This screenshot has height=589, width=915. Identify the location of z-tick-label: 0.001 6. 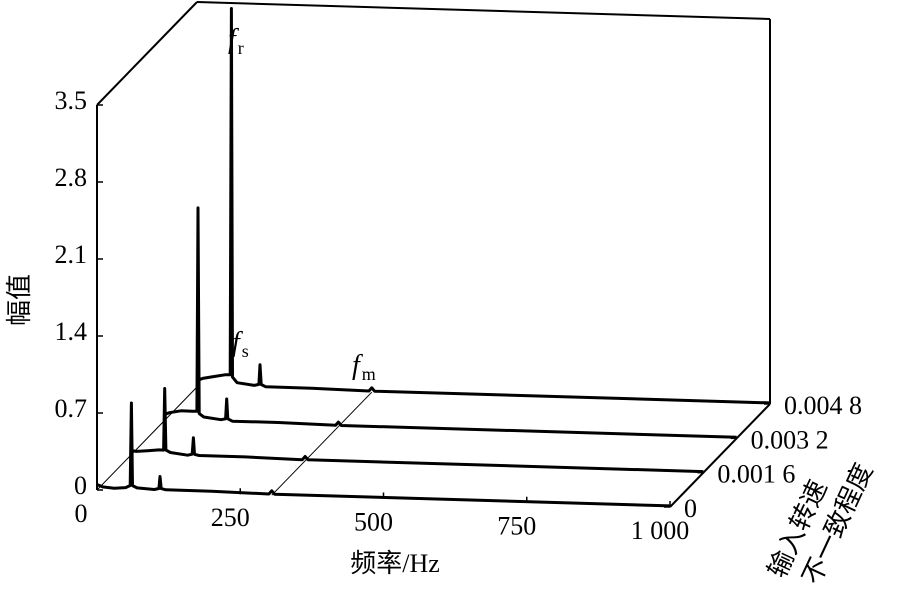
(756, 474).